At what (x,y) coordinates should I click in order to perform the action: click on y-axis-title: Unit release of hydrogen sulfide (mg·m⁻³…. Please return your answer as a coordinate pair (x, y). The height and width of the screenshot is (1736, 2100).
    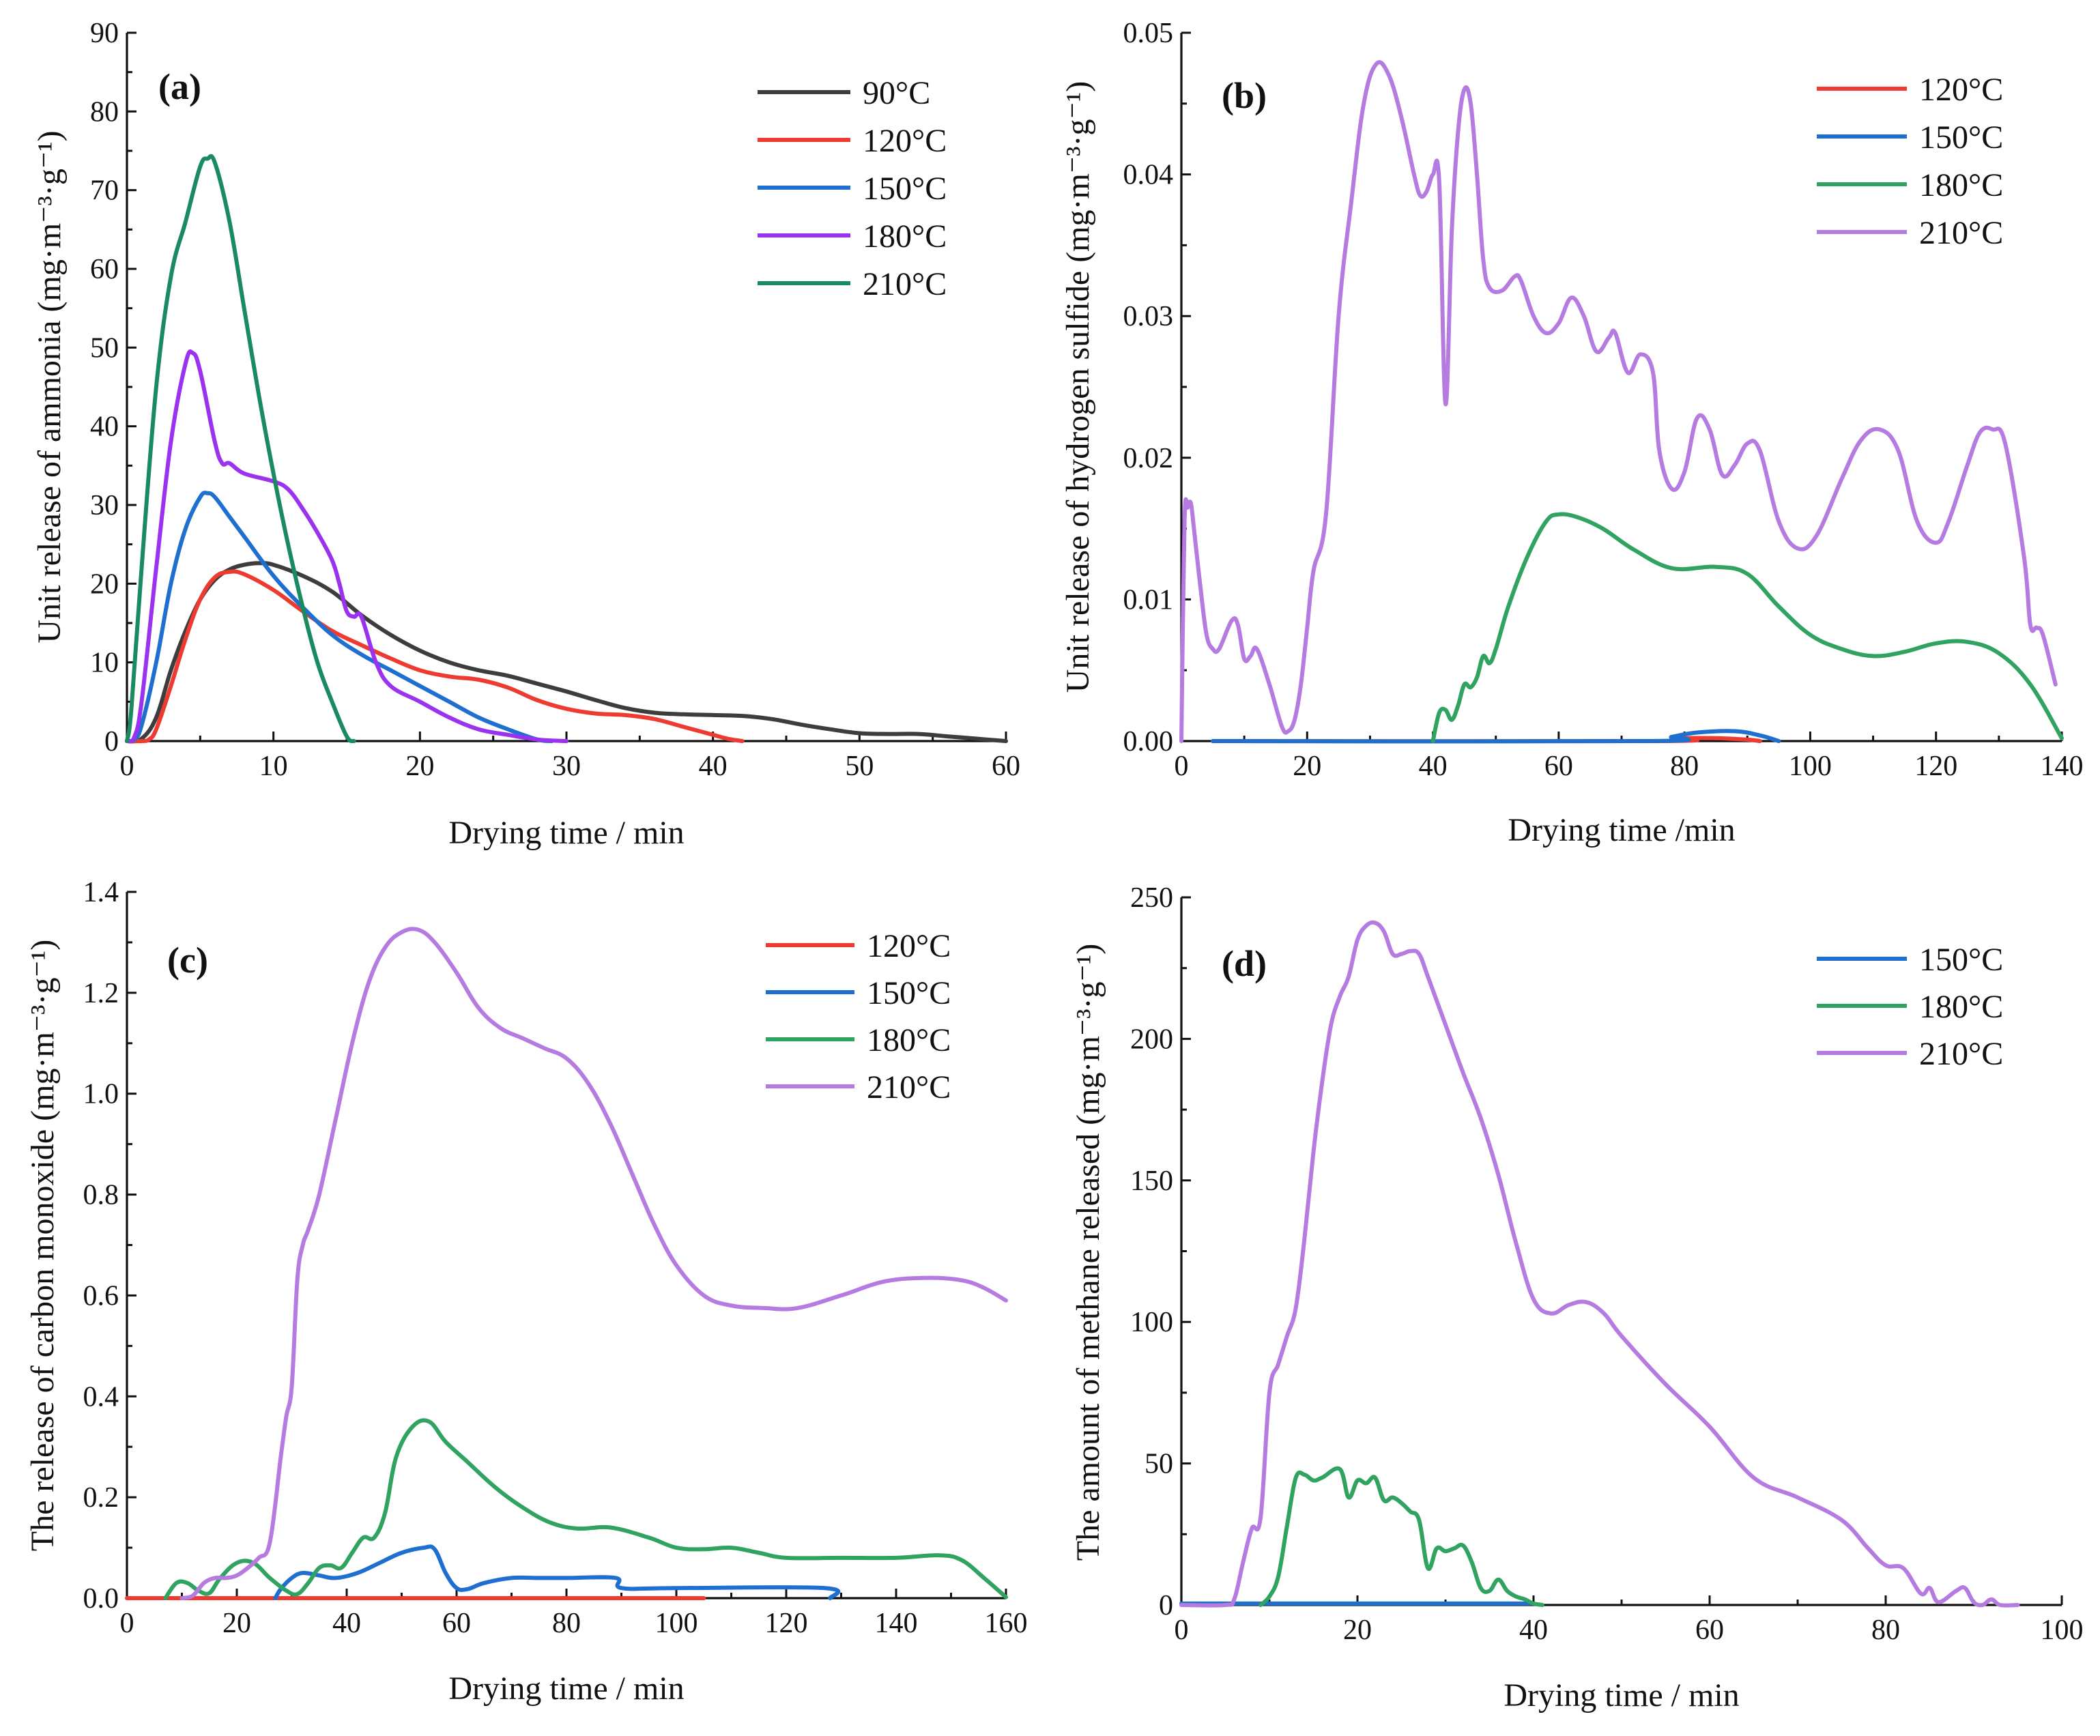
    Looking at the image, I should click on (1078, 387).